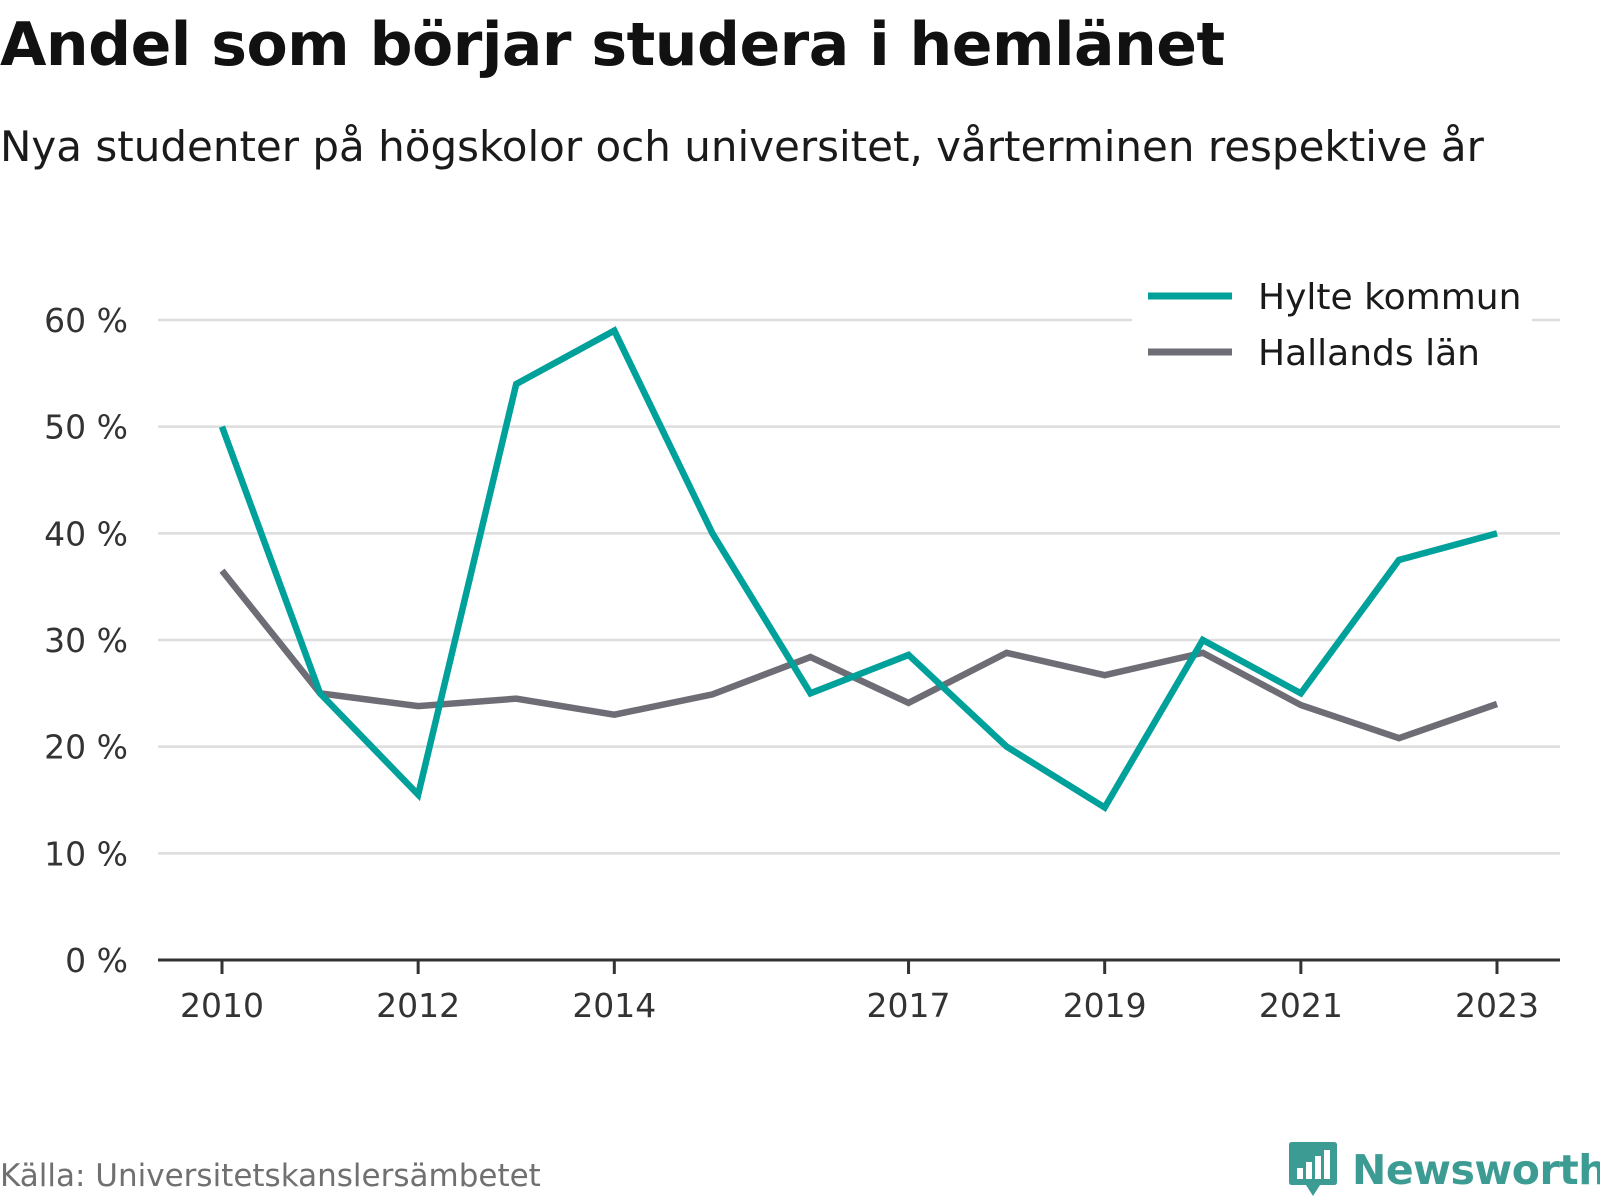 This screenshot has width=1600, height=1200. What do you see at coordinates (86, 853) in the screenshot?
I see `y-tick-label: 10 %` at bounding box center [86, 853].